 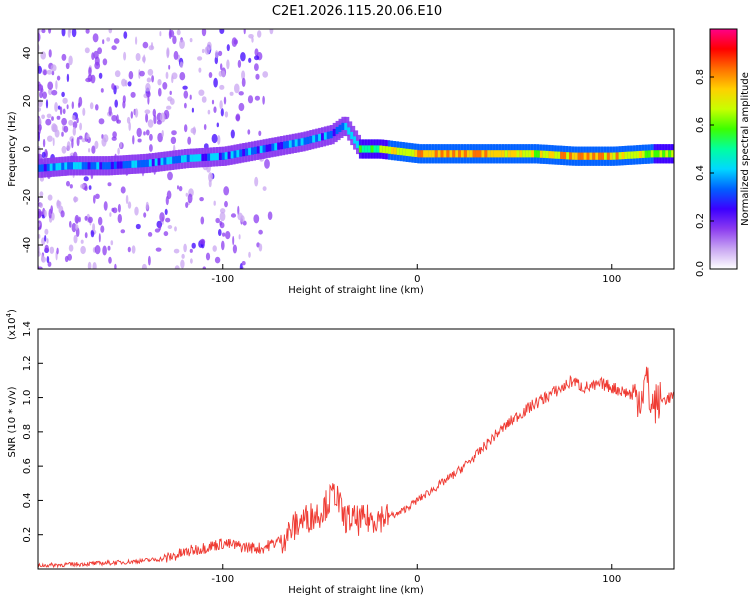 What do you see at coordinates (611, 279) in the screenshot?
I see `spectrogram-x-tick-label: 100` at bounding box center [611, 279].